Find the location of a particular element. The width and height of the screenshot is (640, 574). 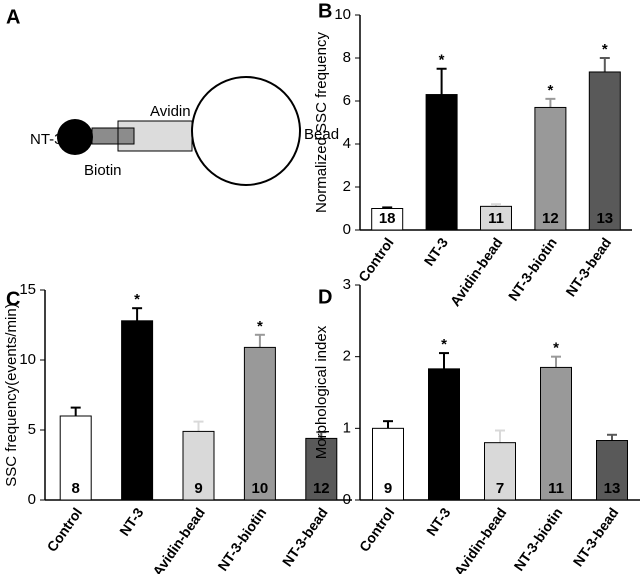

biotin-shape is located at coordinates (126, 136).